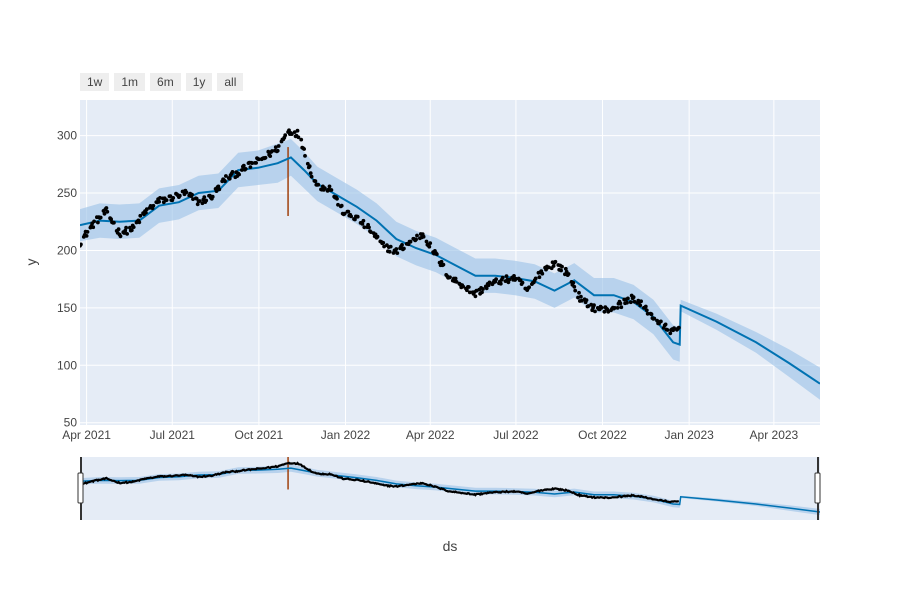 This screenshot has width=900, height=600. I want to click on x-tick-label: Jan 2022, so click(346, 435).